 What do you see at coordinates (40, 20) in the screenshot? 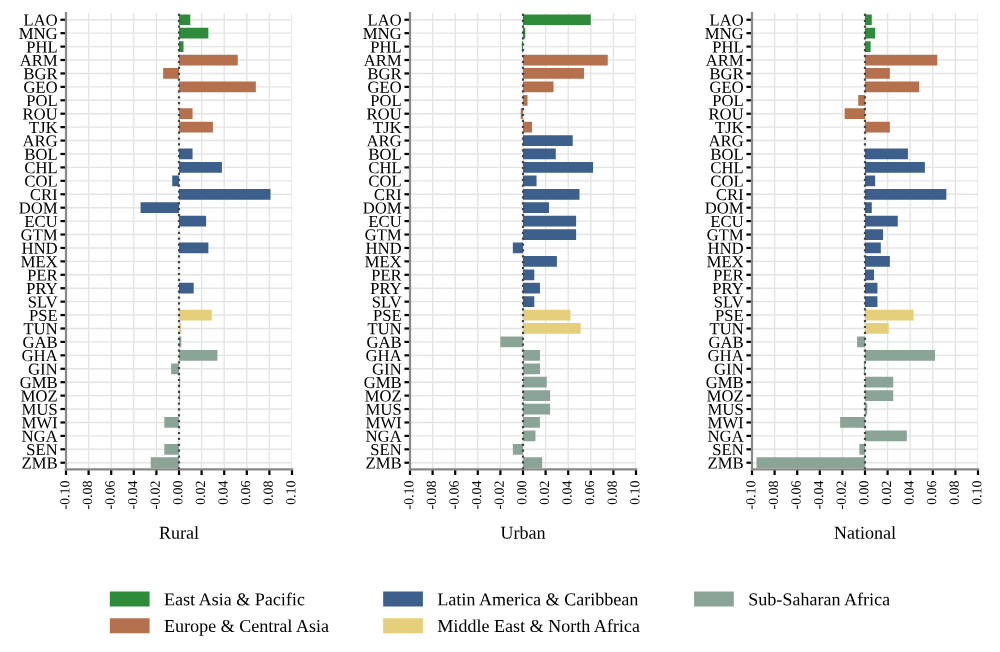
I see `y-tick-label: LAO` at bounding box center [40, 20].